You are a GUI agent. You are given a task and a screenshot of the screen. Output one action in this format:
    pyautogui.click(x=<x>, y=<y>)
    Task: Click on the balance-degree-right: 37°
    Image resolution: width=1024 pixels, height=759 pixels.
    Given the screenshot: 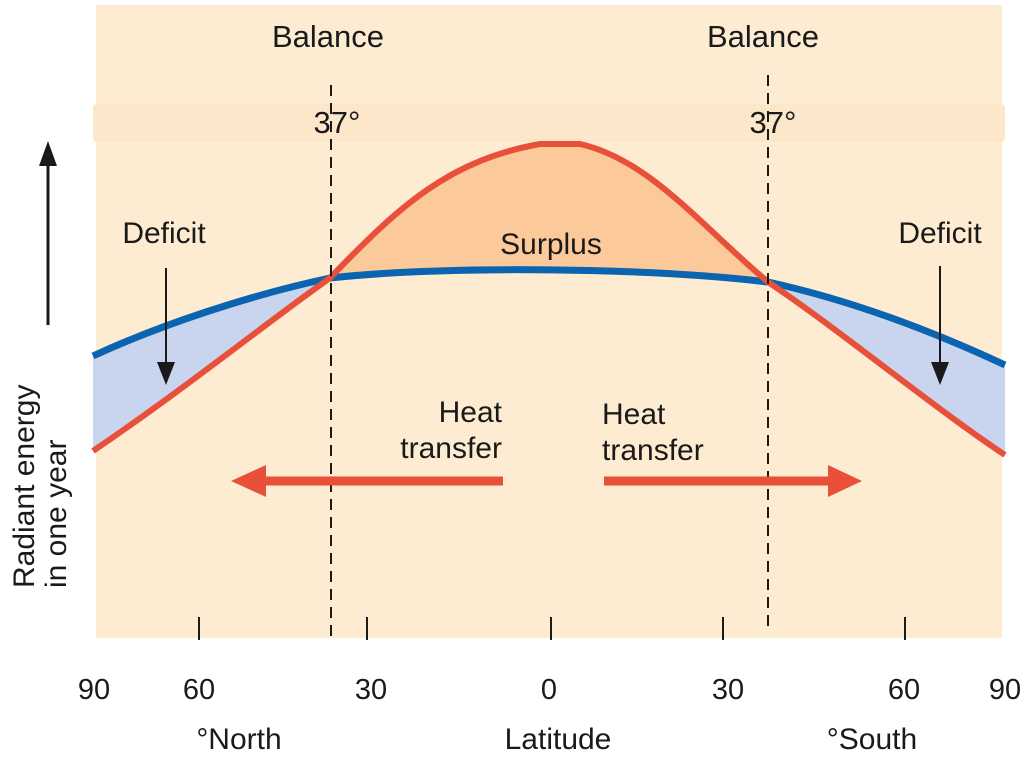 What is the action you would take?
    pyautogui.click(x=773, y=122)
    